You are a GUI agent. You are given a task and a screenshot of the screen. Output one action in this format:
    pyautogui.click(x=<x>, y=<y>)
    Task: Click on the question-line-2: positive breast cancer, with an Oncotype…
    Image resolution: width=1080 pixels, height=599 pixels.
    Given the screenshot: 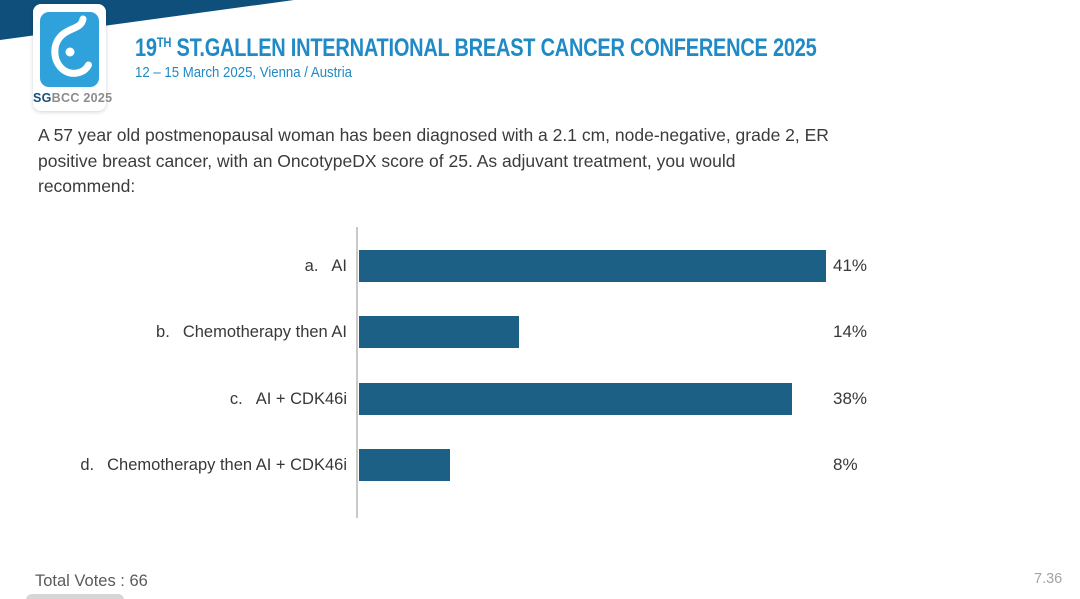 What is the action you would take?
    pyautogui.click(x=387, y=160)
    